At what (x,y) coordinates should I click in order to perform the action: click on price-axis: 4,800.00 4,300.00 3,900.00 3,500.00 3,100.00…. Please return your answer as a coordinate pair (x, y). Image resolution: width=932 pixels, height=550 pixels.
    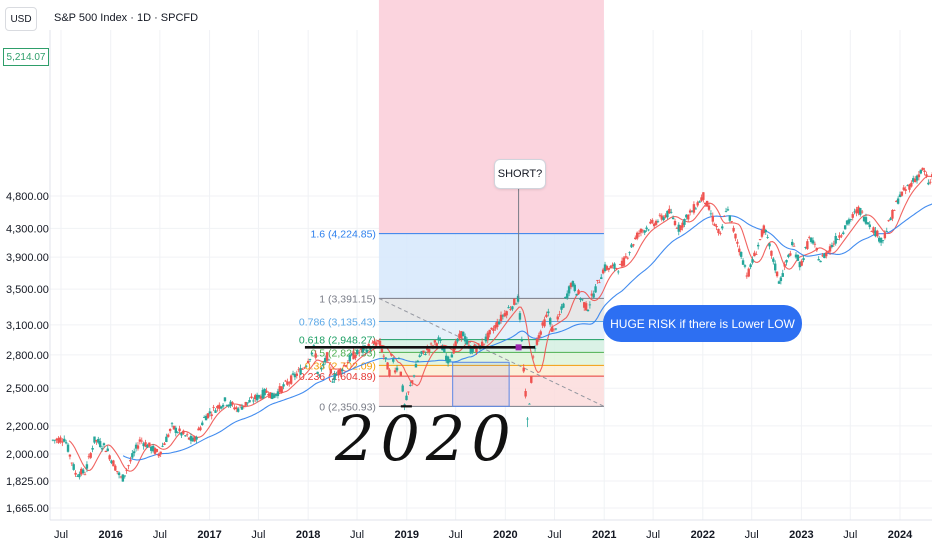
    Looking at the image, I should click on (28, 275).